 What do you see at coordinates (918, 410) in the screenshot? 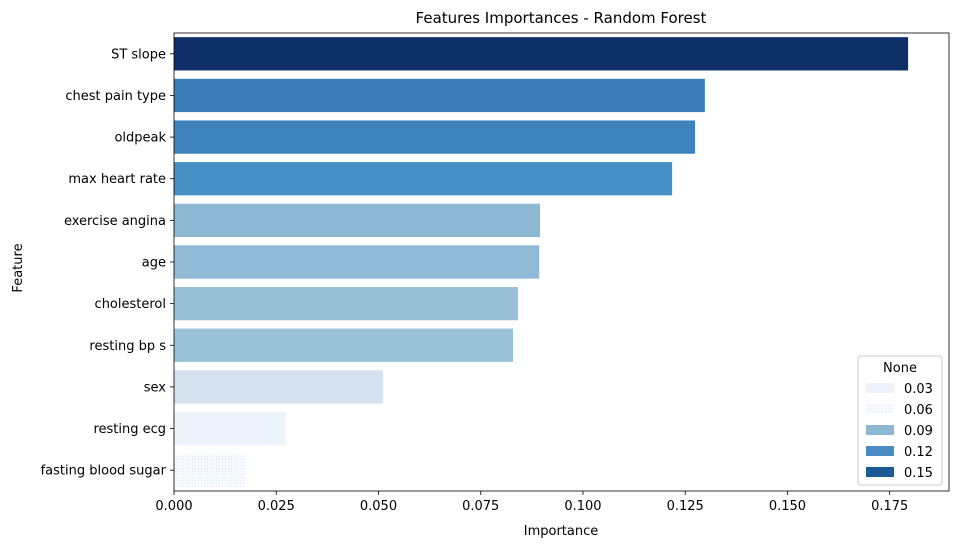
I see `legend-label: 0.06` at bounding box center [918, 410].